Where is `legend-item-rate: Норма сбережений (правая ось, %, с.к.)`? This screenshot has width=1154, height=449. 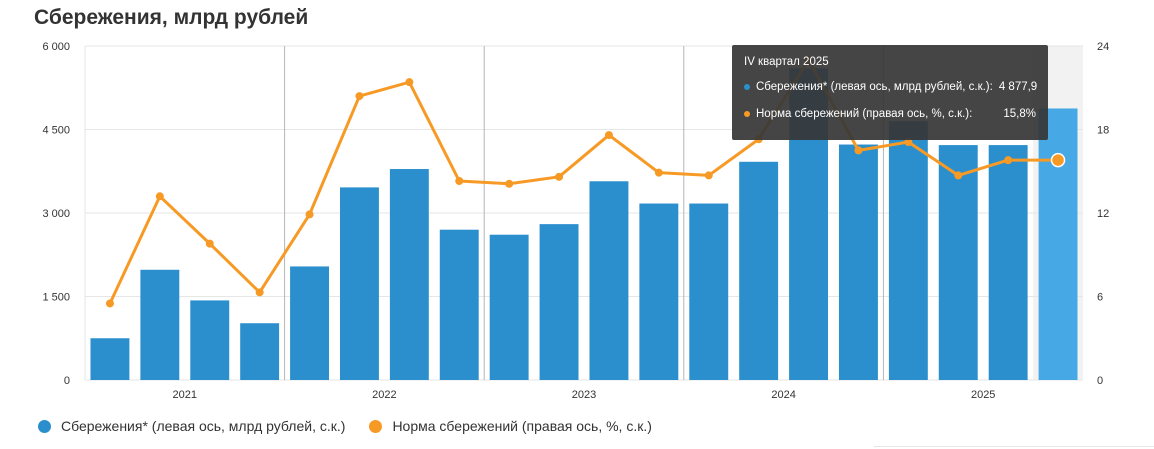 legend-item-rate: Норма сбережений (правая ось, %, с.к.) is located at coordinates (510, 426).